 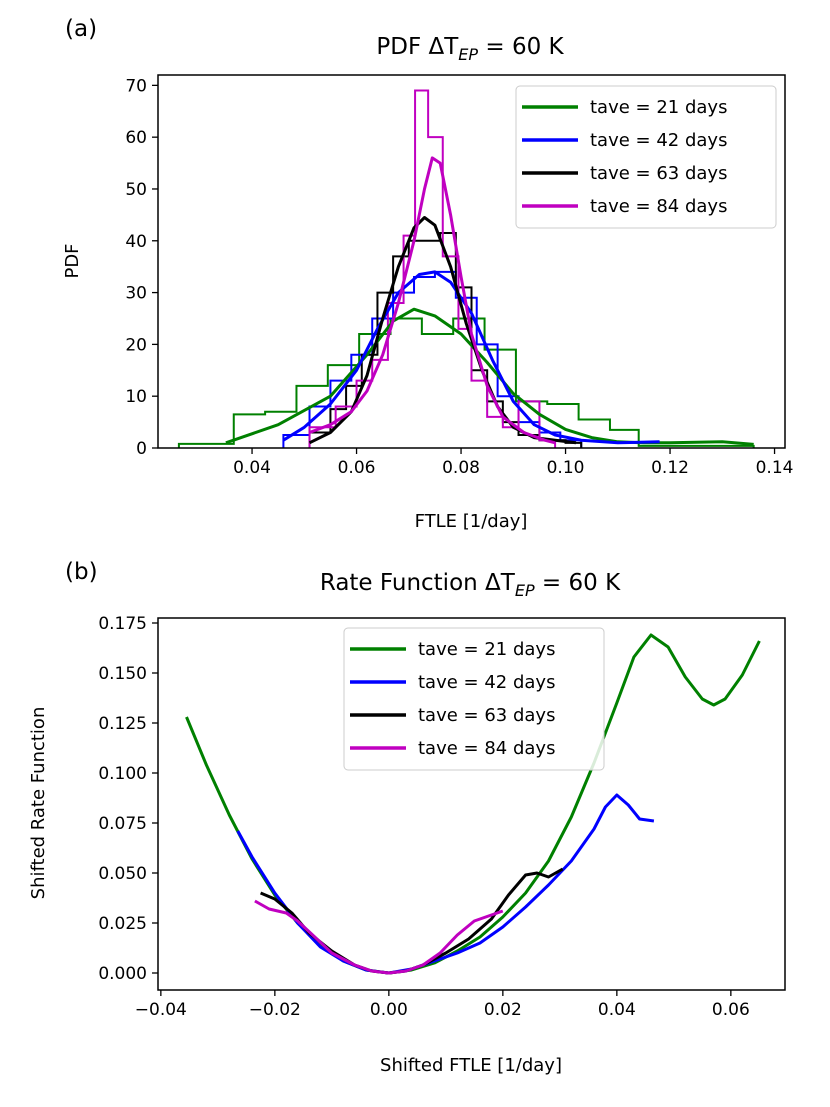 I want to click on panel-a-x-tick-label: 0.12, so click(x=670, y=468).